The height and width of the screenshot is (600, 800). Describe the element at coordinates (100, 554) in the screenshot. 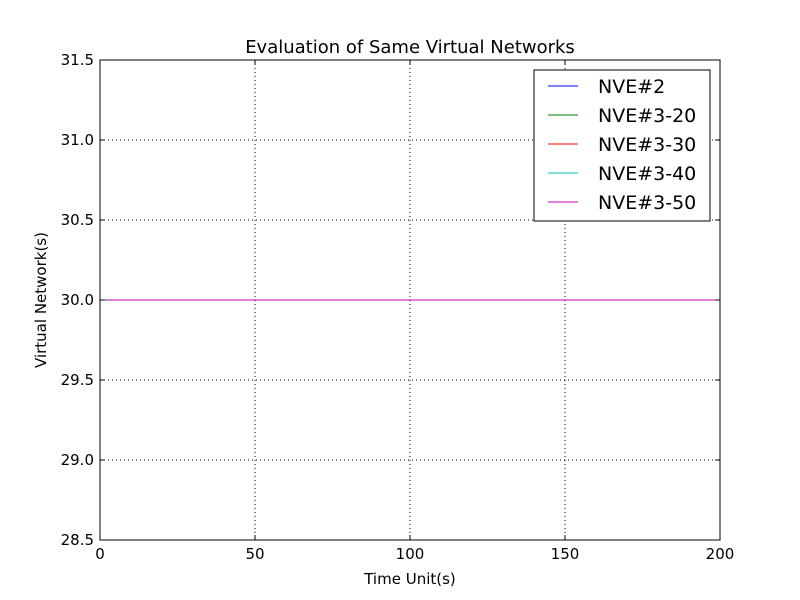

I see `x-tick-label: 0` at that location.